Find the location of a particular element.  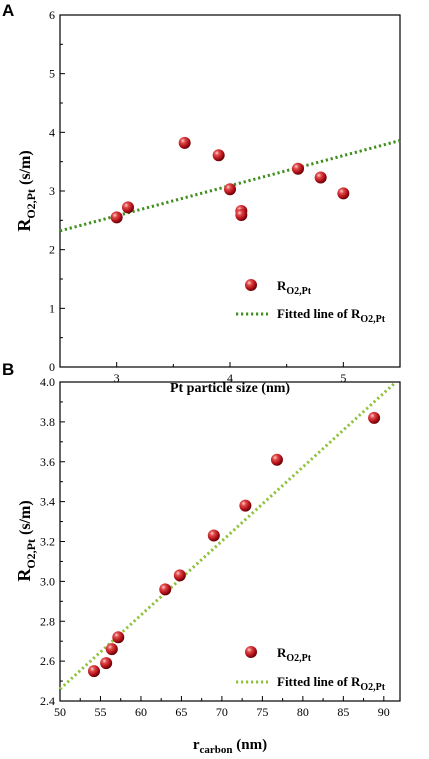

panel-a-x-axis: 3 4 5 is located at coordinates (230, 373).